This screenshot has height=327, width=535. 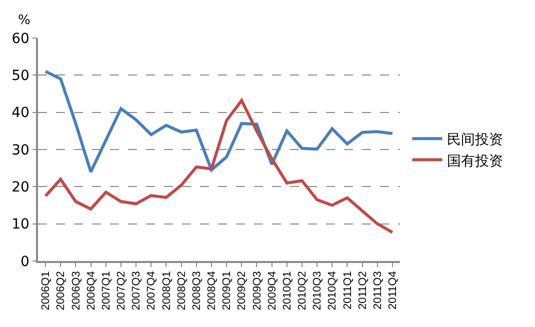 I want to click on x-tick-label: 2010Q2, so click(x=302, y=290).